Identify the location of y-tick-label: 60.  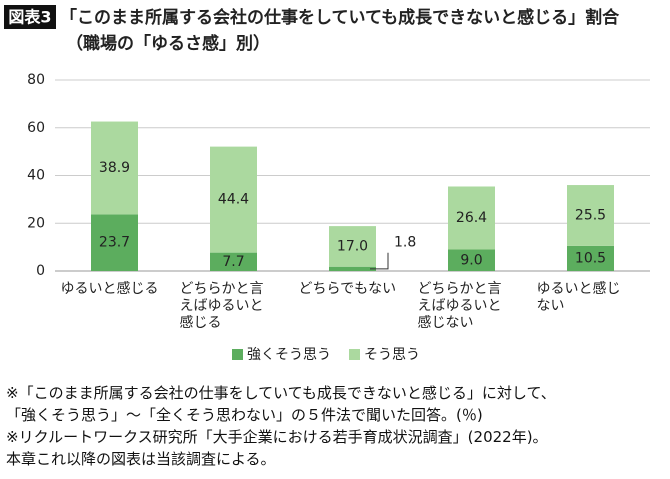
(36, 128).